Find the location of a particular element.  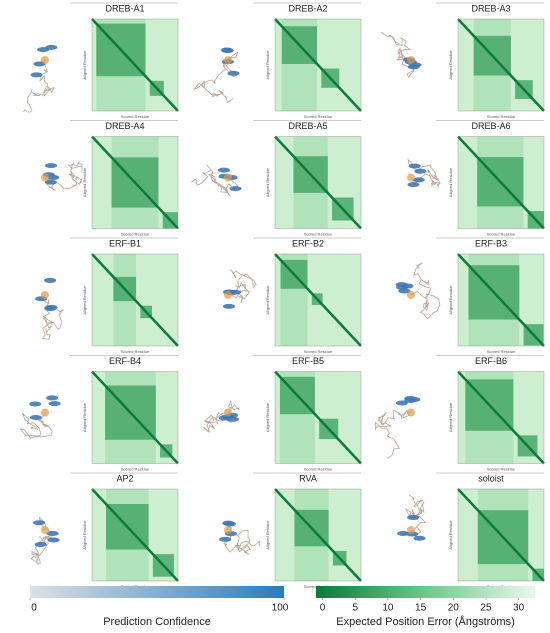

colorbar-tick-label: 15 is located at coordinates (421, 608).